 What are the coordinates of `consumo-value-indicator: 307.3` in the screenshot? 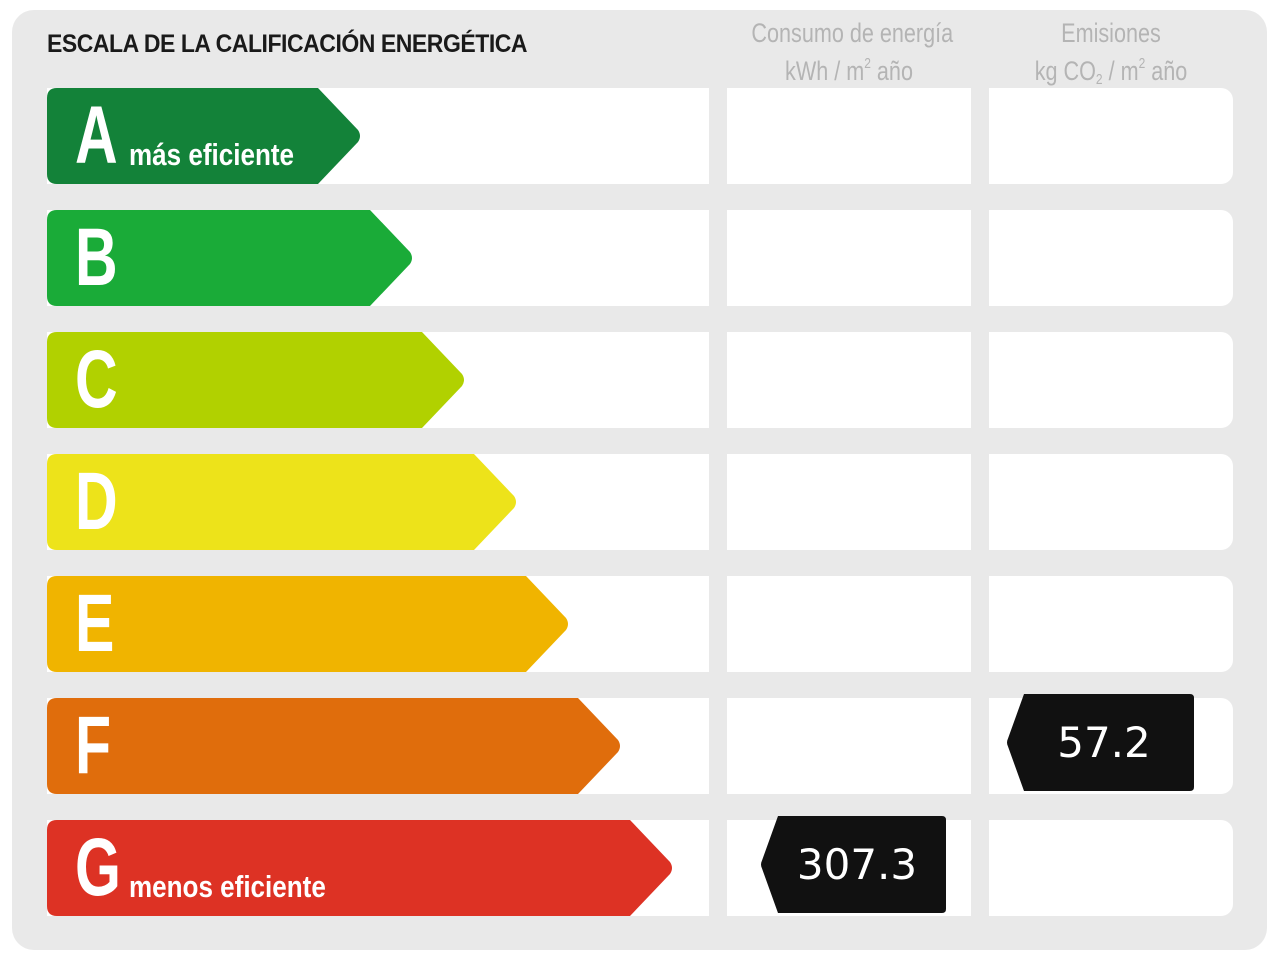 It's located at (853, 864).